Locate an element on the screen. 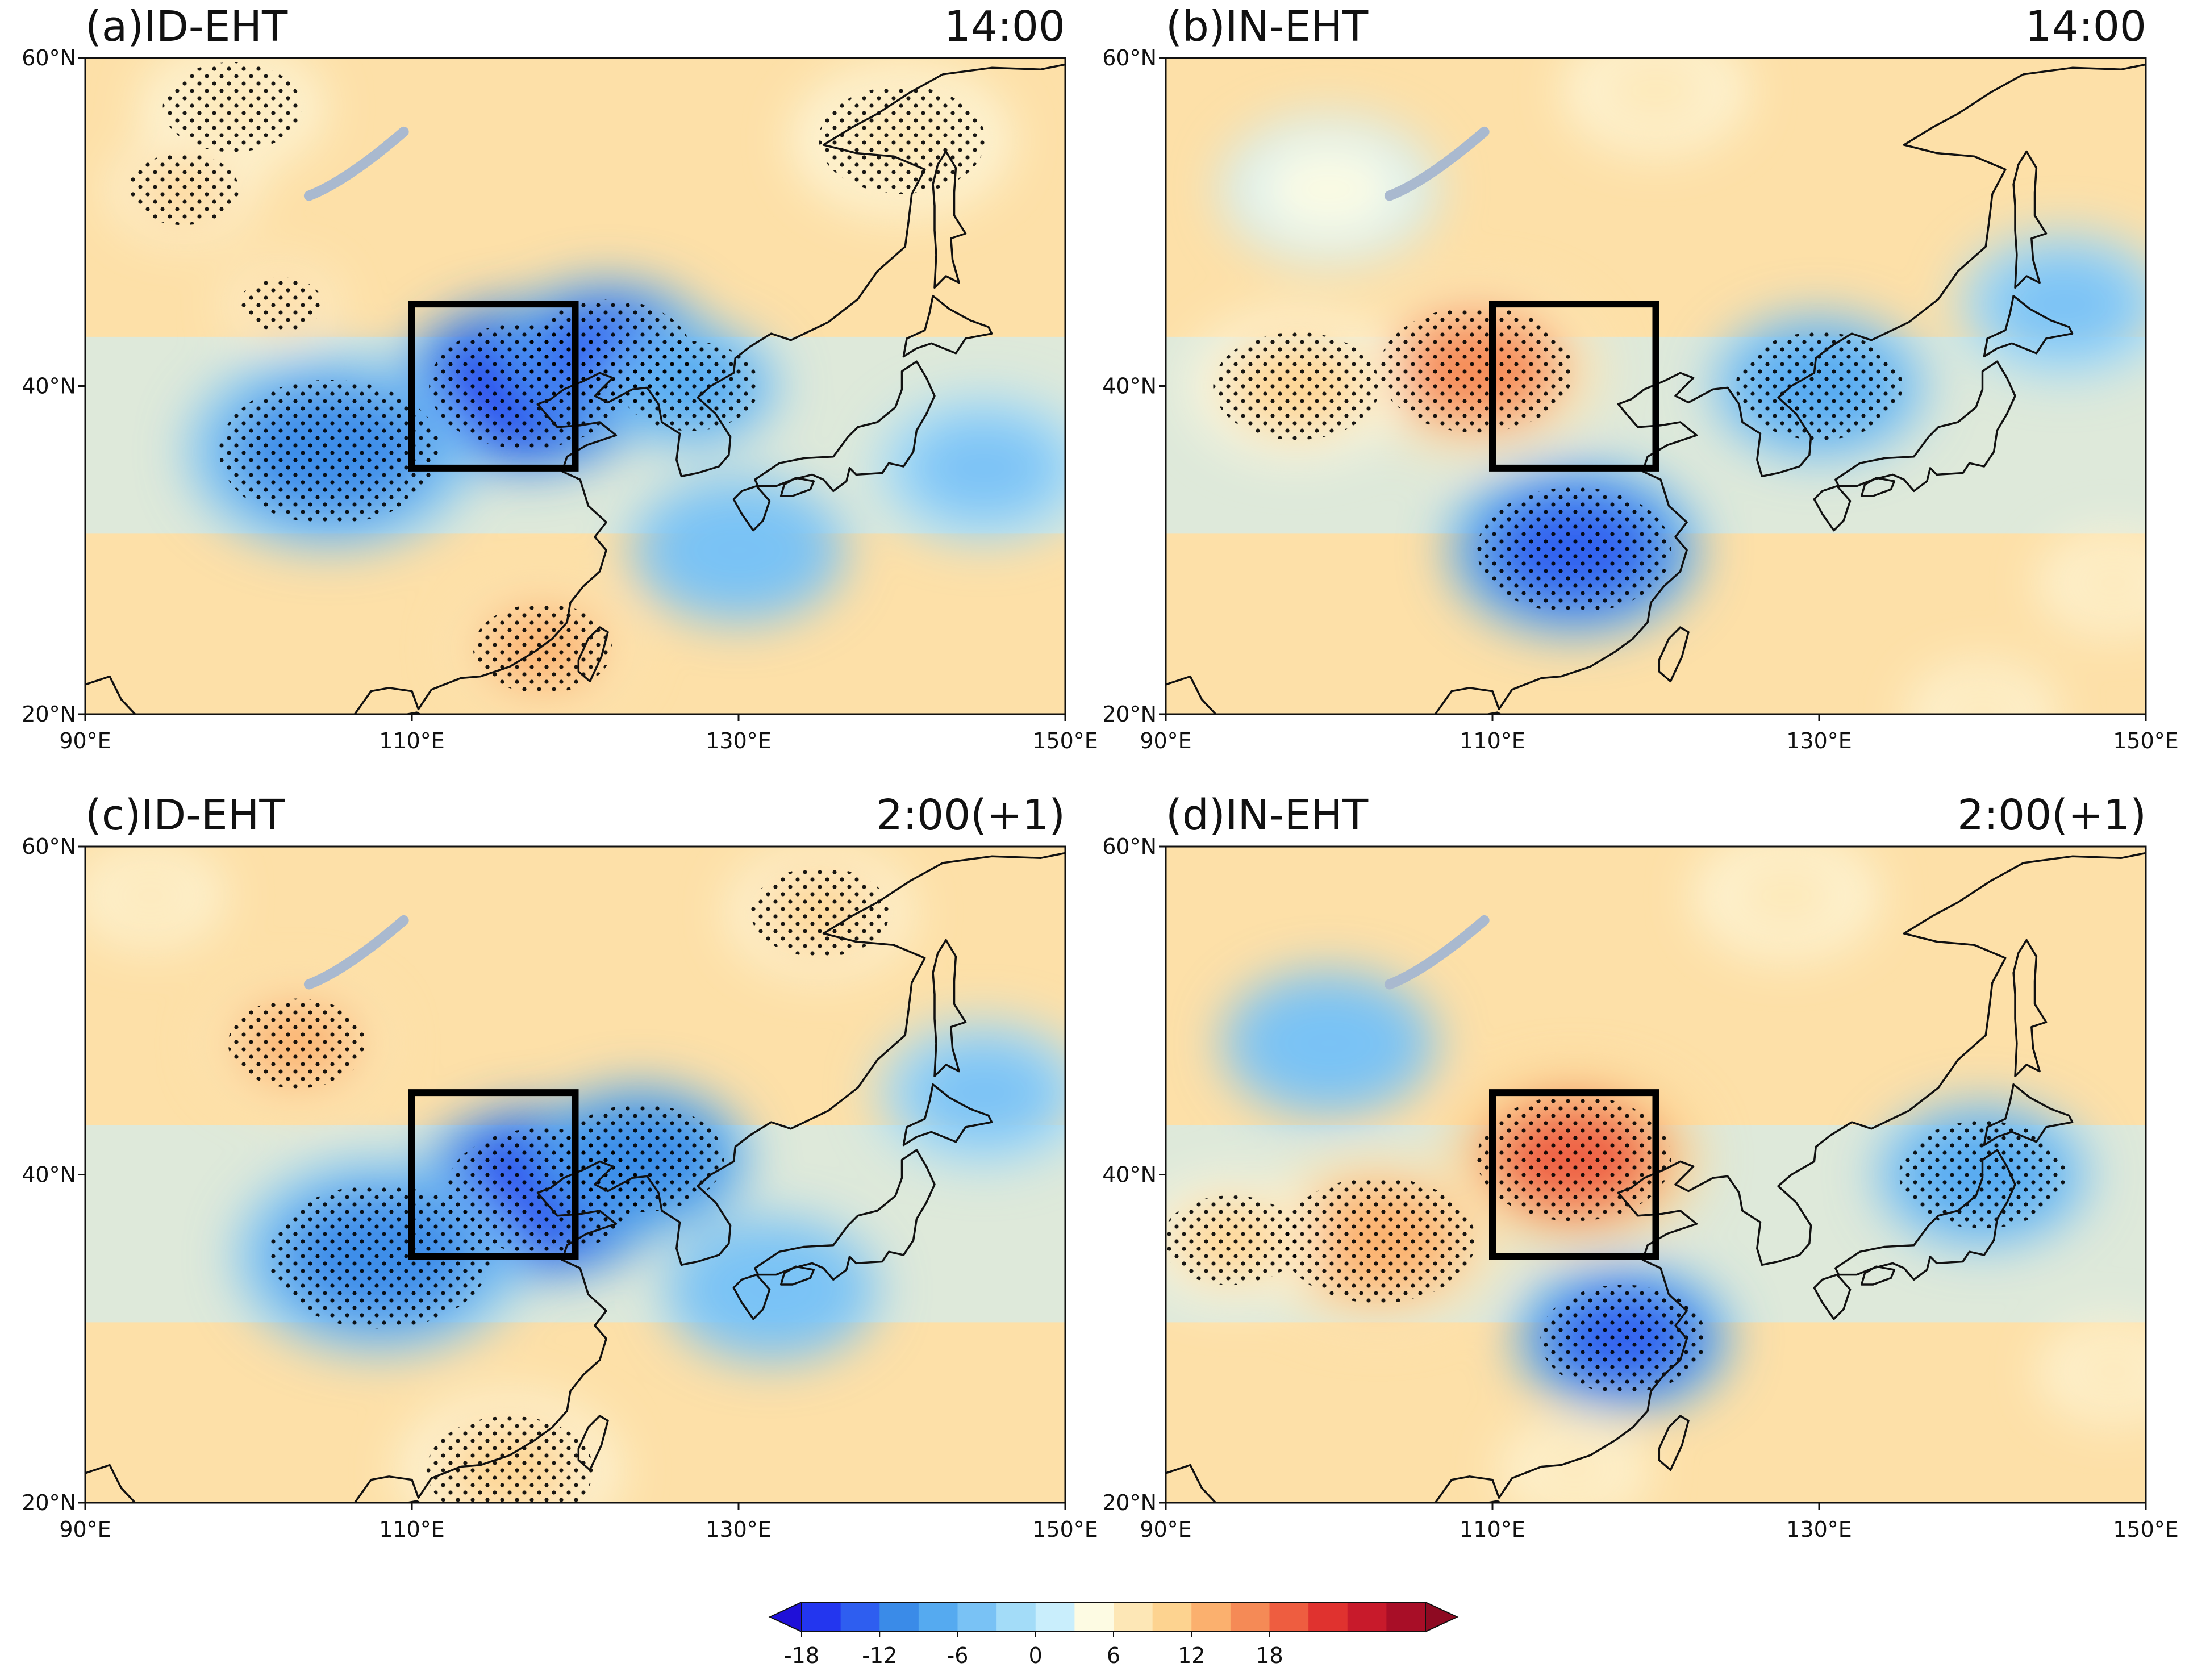 The image size is (2185, 1680). colorbar-tick-label: -12 is located at coordinates (879, 1655).